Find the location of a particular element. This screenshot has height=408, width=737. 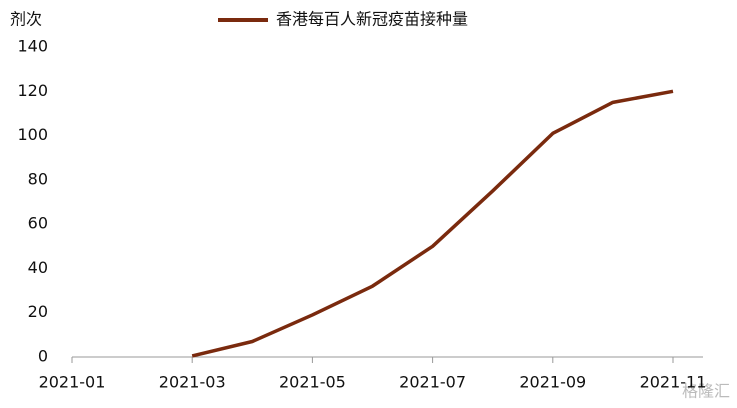

y-tick-label: 40 is located at coordinates (38, 267).